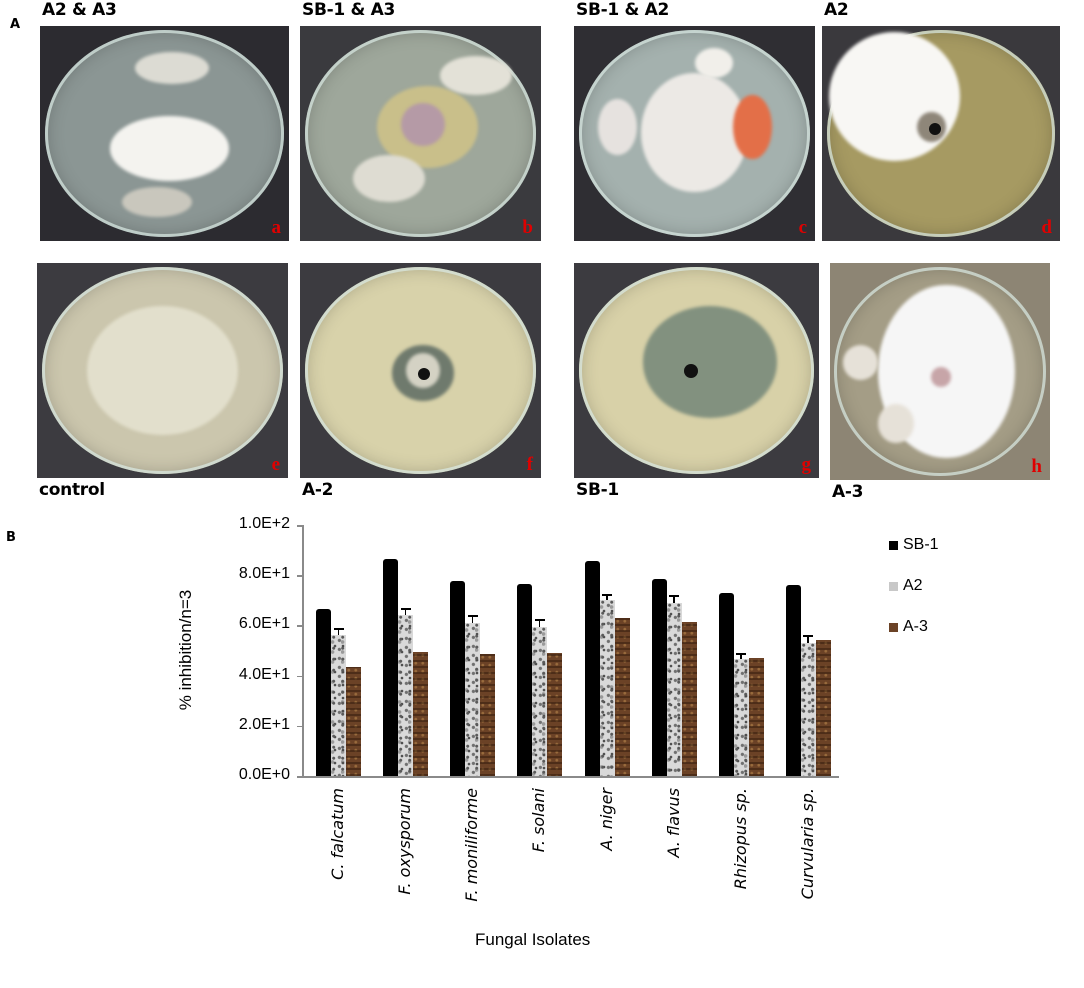 This screenshot has height=988, width=1084. I want to click on petri-dish-photo-a: a, so click(164, 133).